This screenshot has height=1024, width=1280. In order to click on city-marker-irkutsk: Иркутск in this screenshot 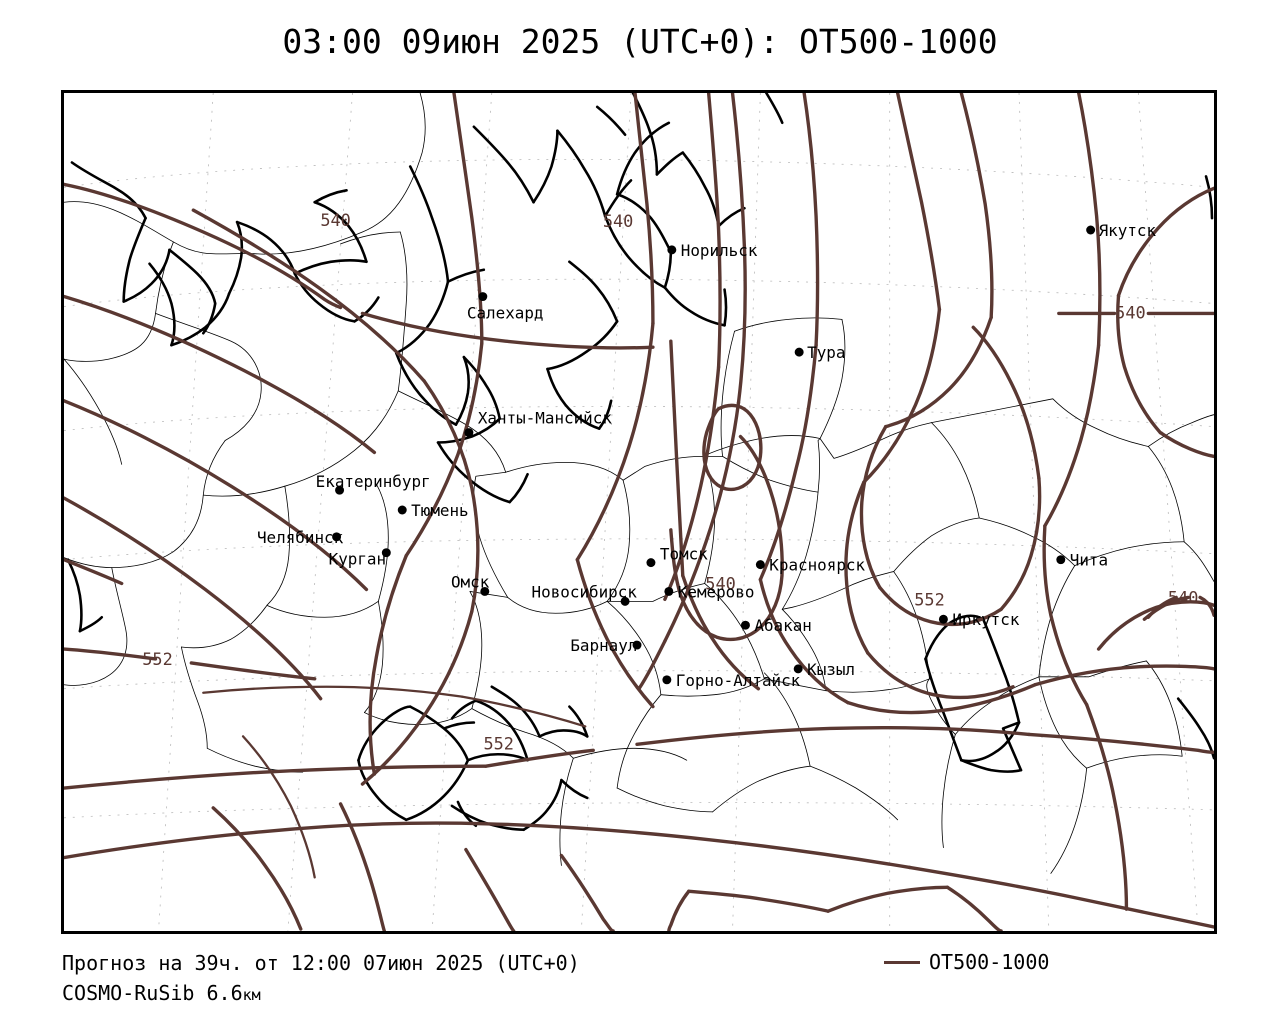, I will do `click(979, 619)`.